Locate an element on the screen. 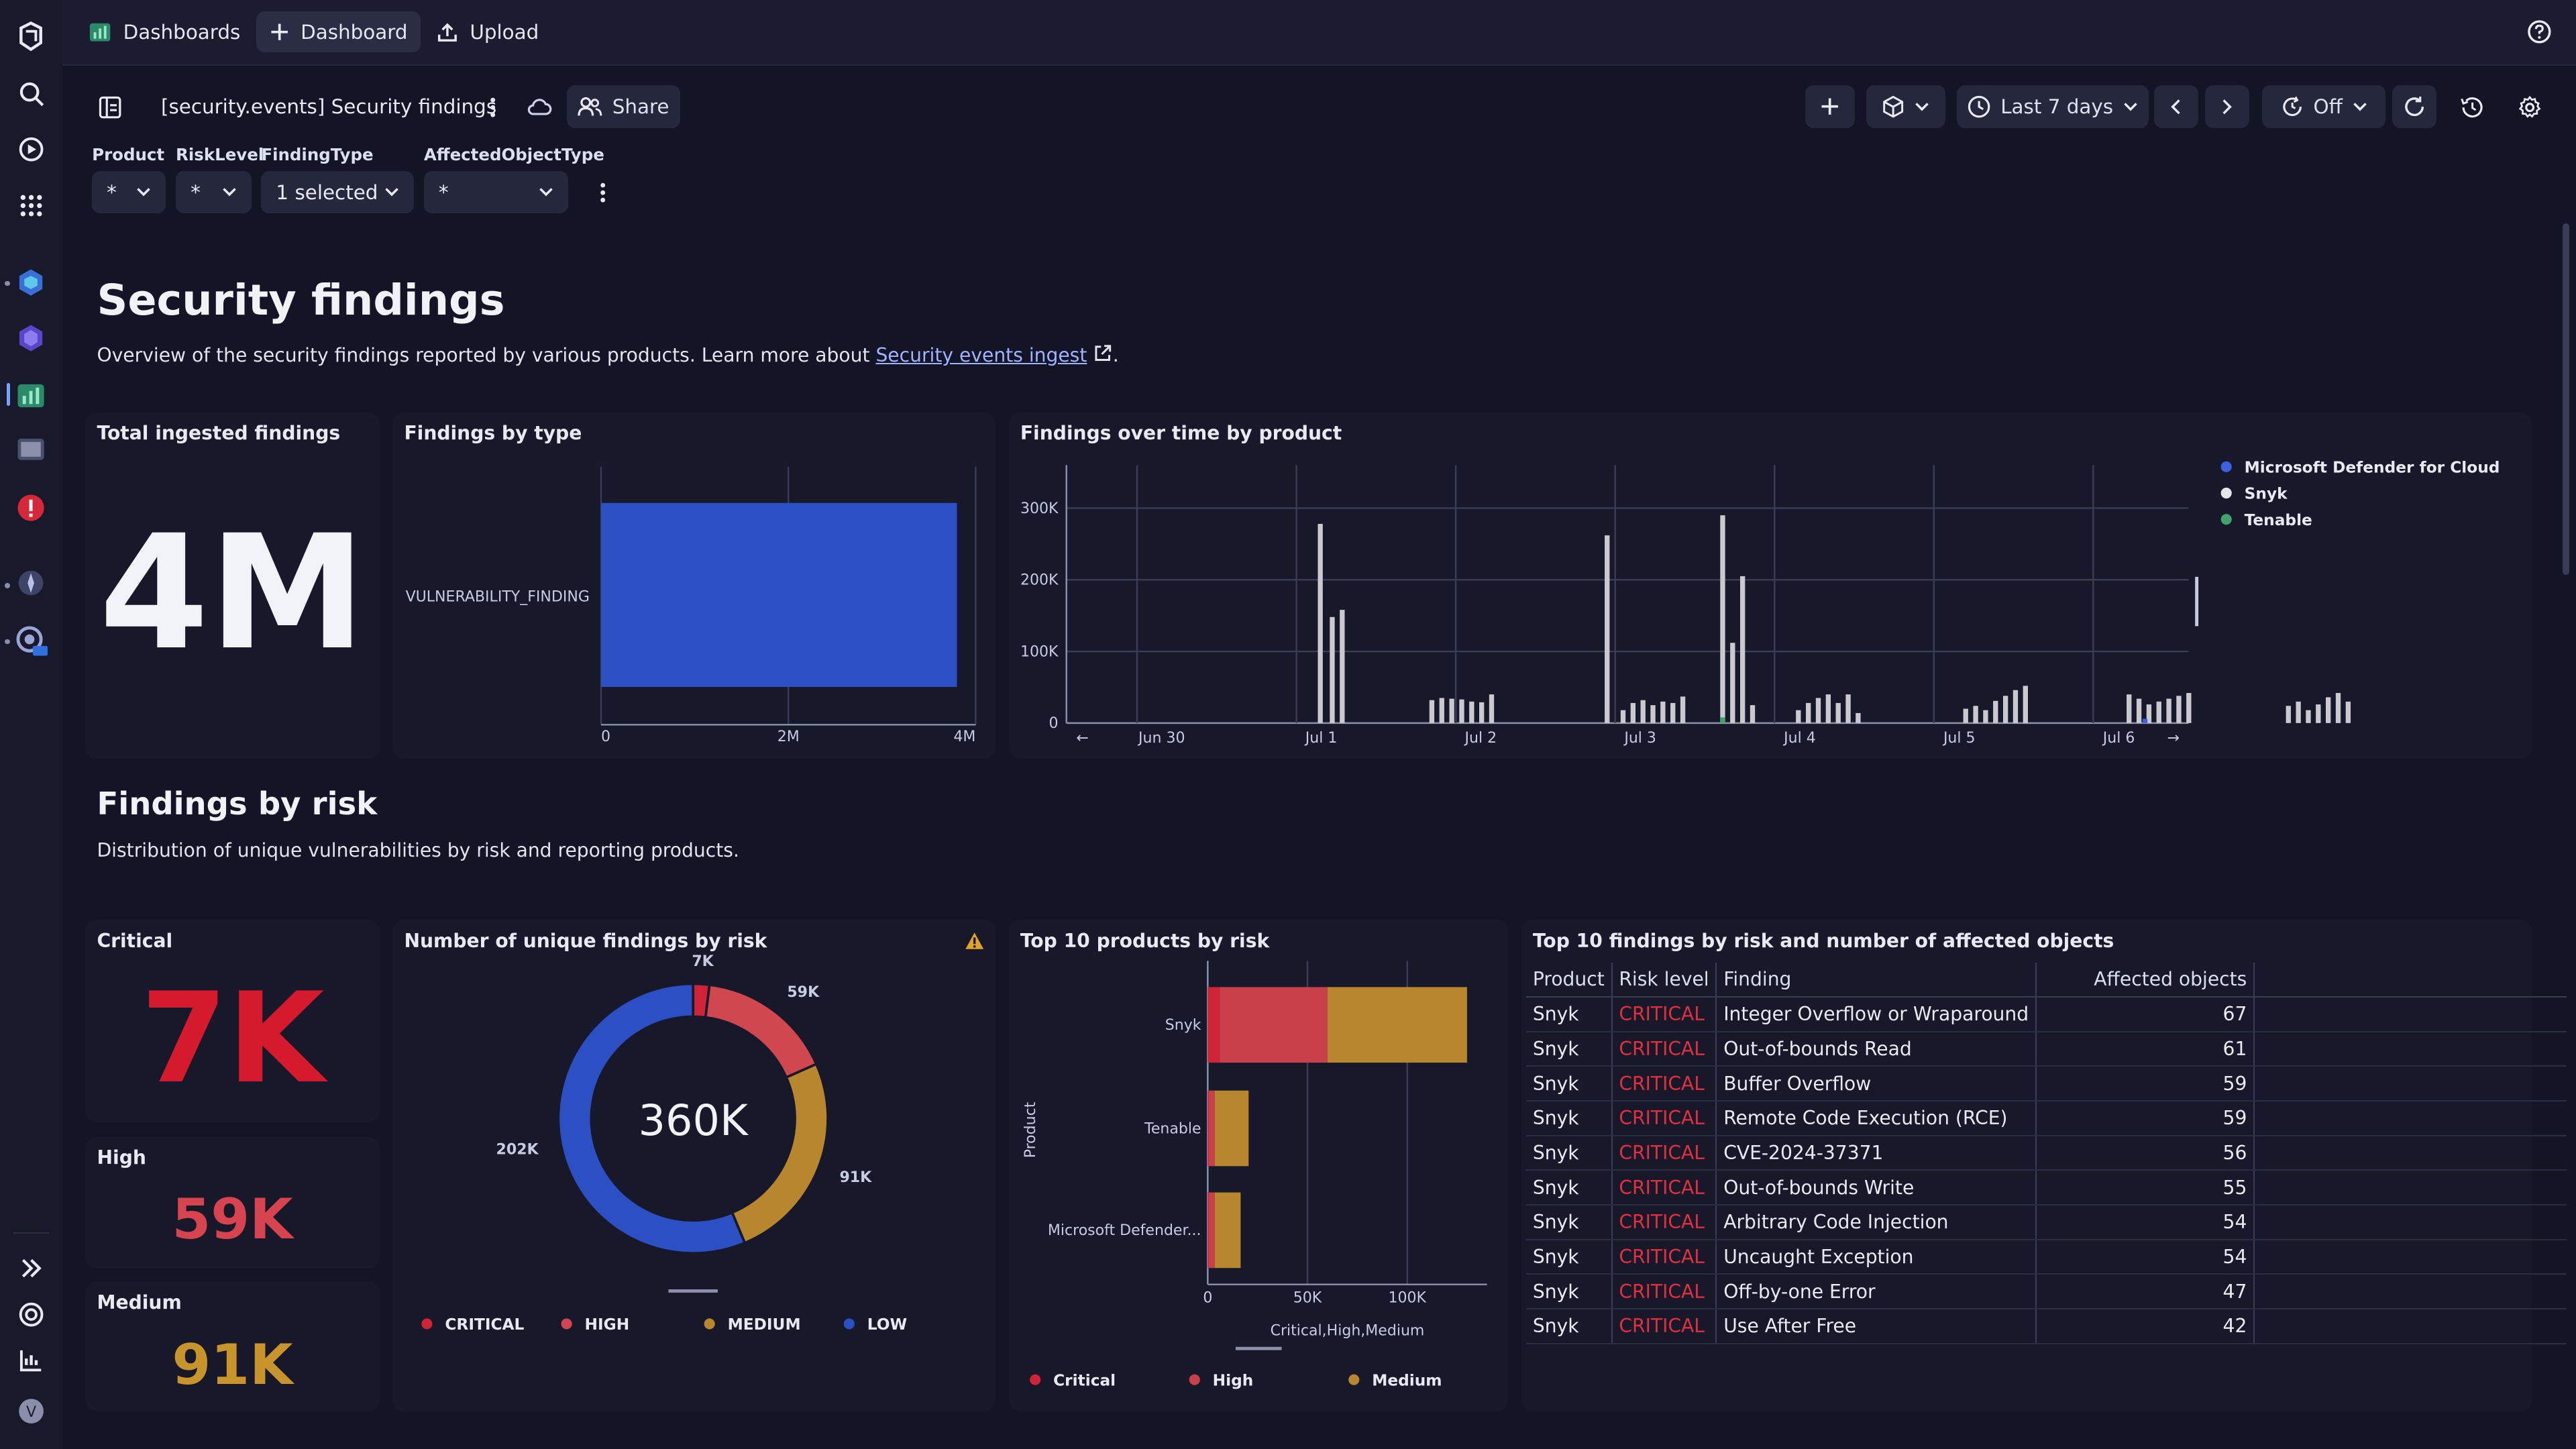  table-row: Snyk CRITICAL Out-of-bounds Read 61 is located at coordinates (2046, 1049).